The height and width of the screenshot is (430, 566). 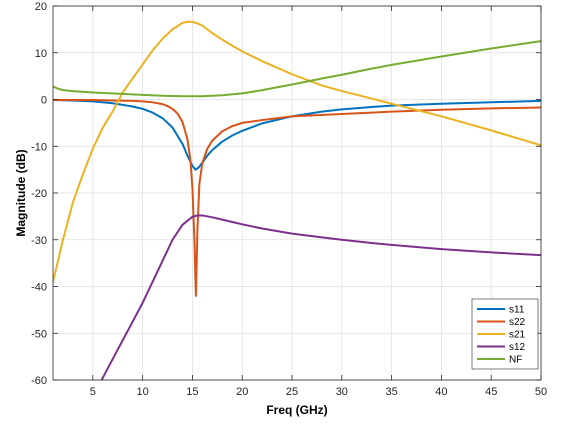 I want to click on x-tick-label: 50, so click(x=541, y=392).